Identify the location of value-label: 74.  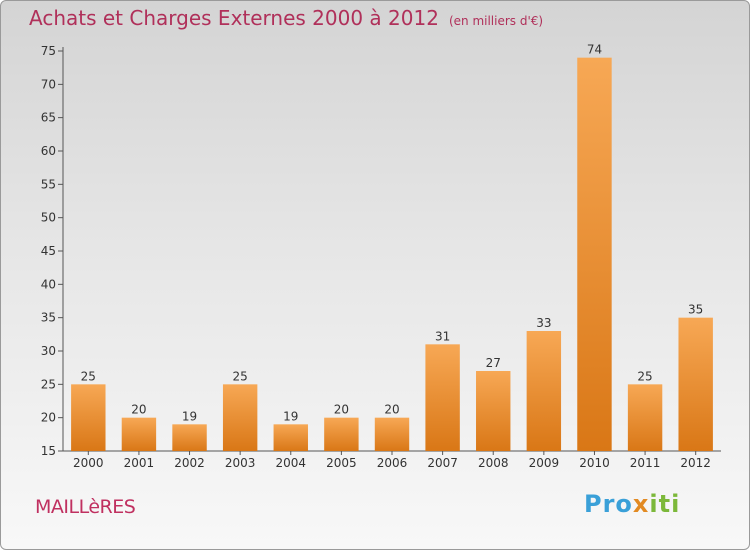
(594, 50).